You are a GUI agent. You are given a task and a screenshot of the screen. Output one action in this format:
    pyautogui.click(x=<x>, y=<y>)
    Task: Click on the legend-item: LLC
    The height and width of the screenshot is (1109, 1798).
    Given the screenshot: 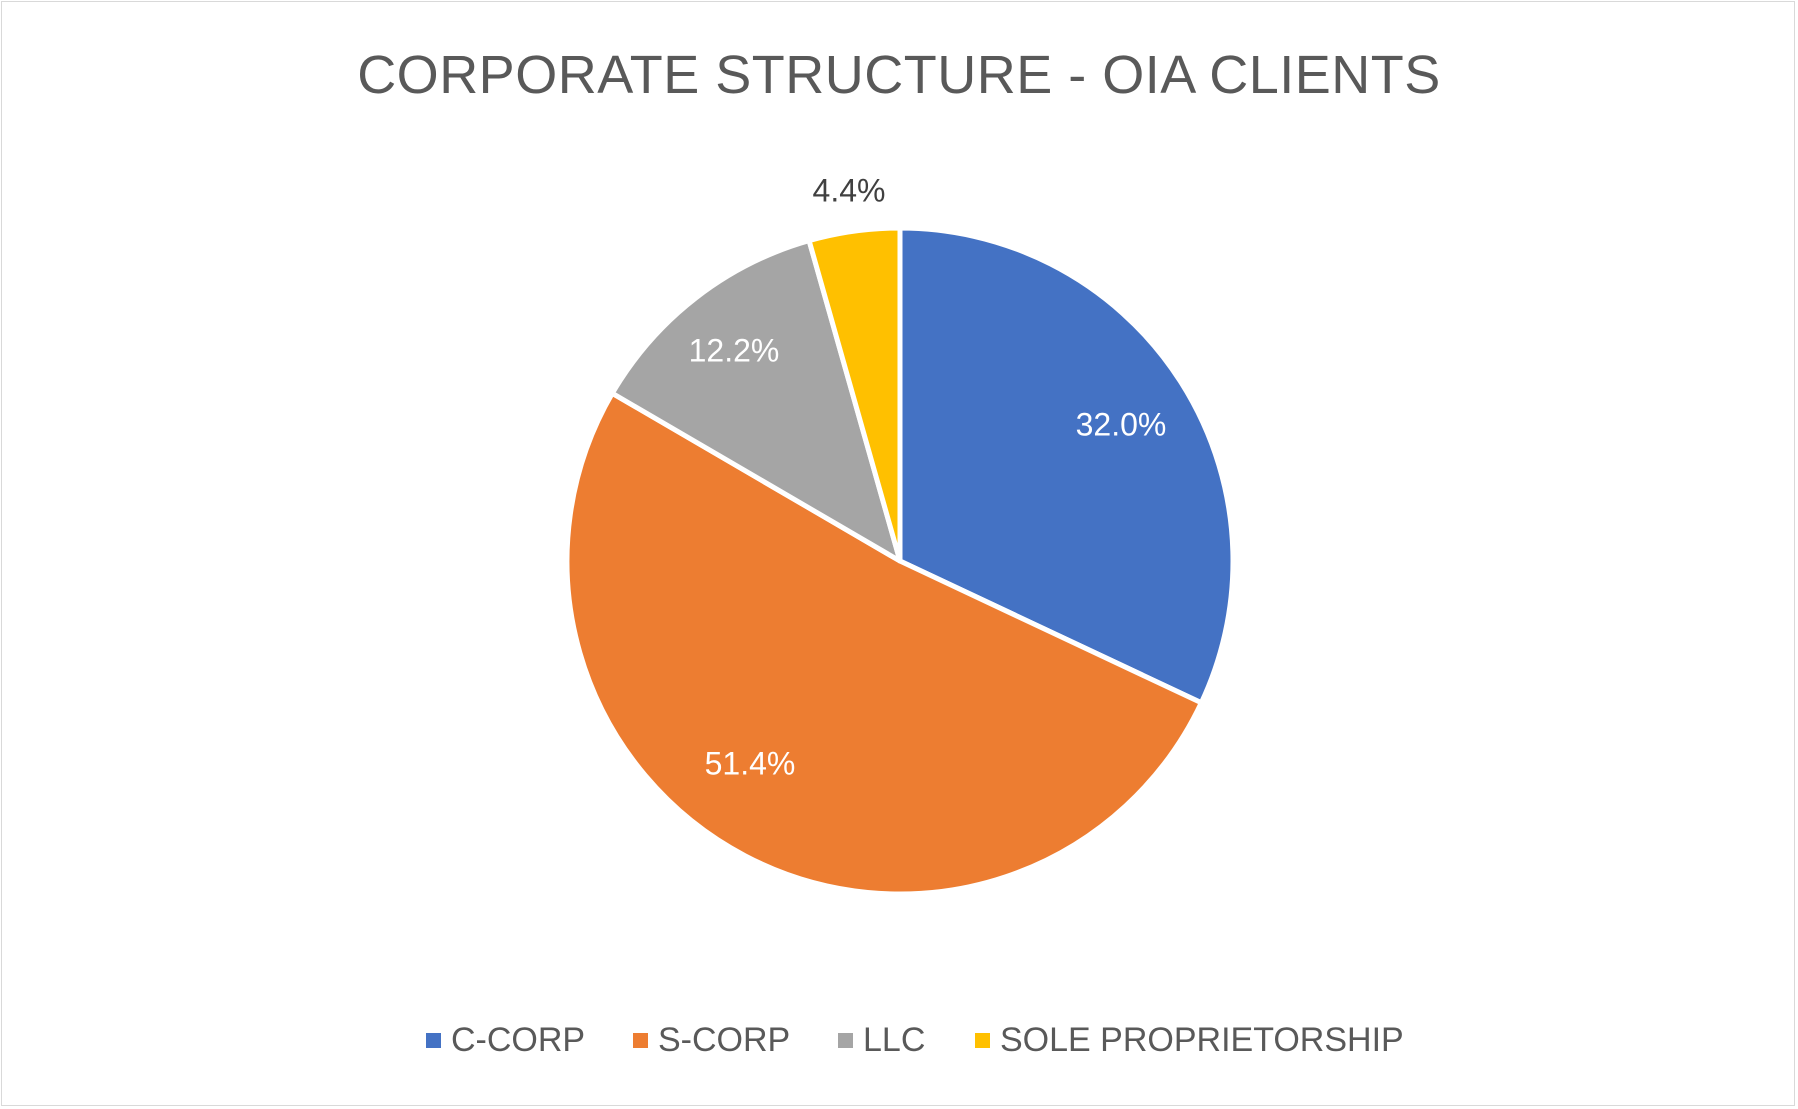 What is the action you would take?
    pyautogui.click(x=881, y=1040)
    